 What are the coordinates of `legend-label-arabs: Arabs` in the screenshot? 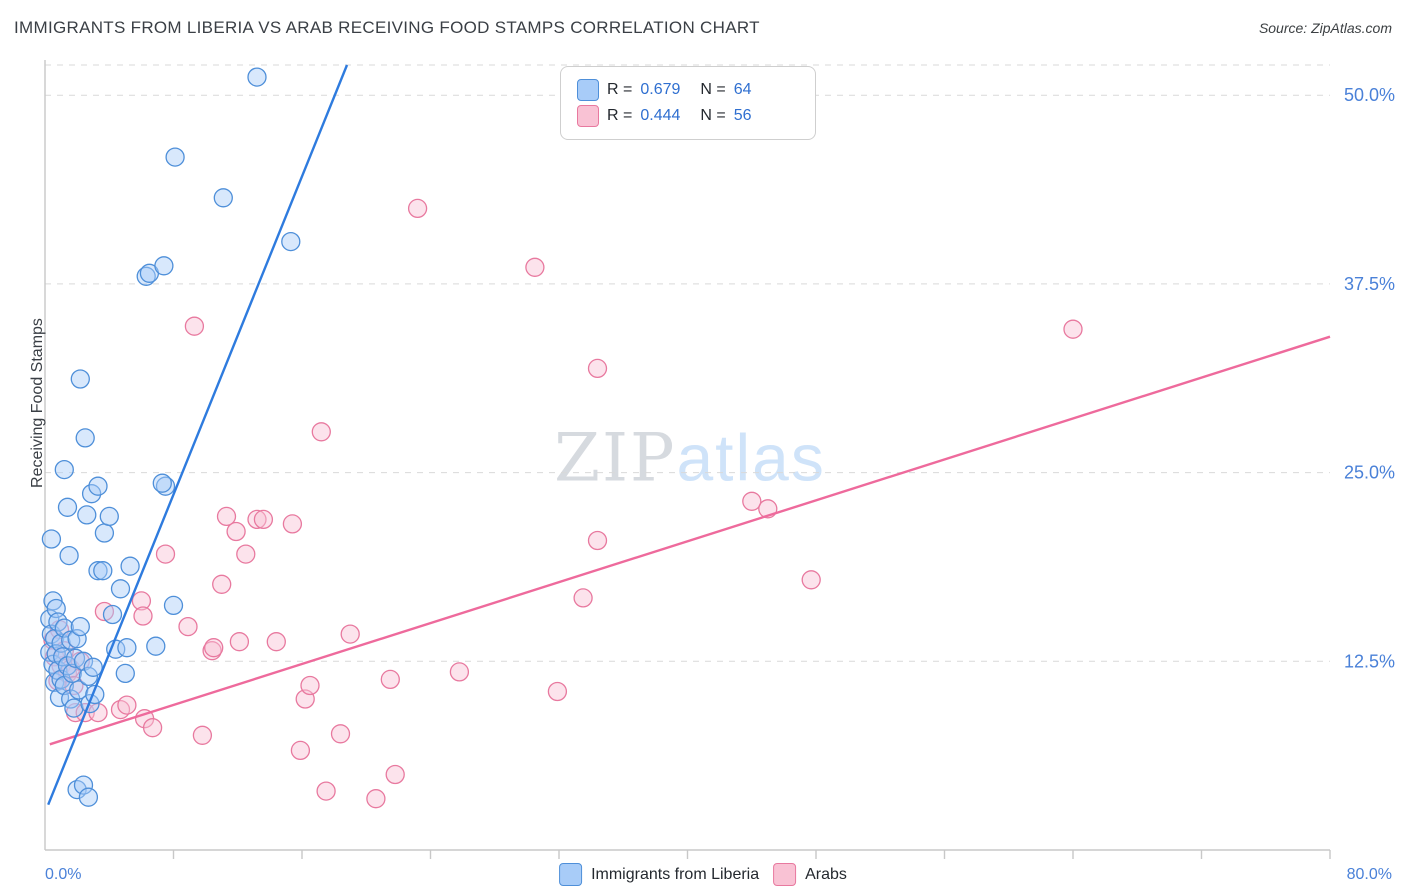 It's located at (826, 874).